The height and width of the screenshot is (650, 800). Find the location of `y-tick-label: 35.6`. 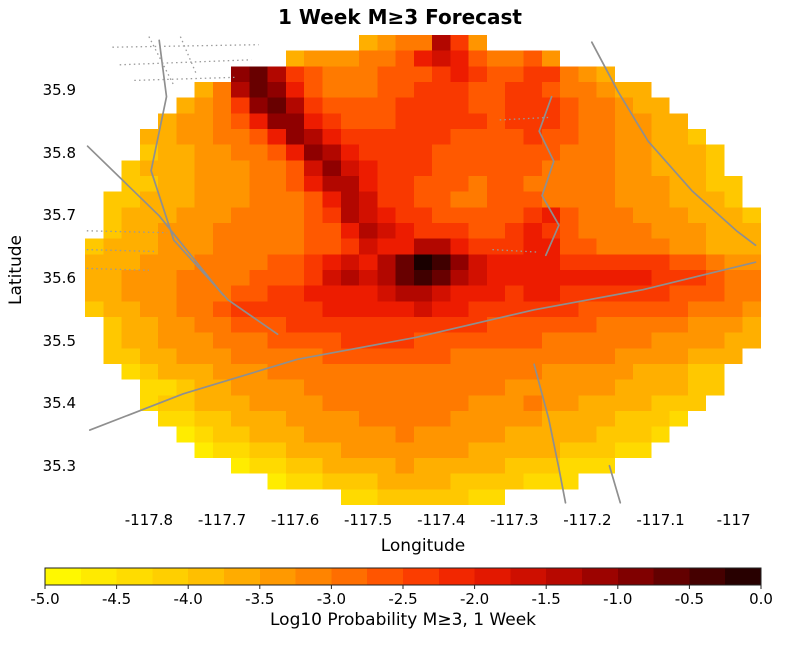

y-tick-label: 35.6 is located at coordinates (59, 277).